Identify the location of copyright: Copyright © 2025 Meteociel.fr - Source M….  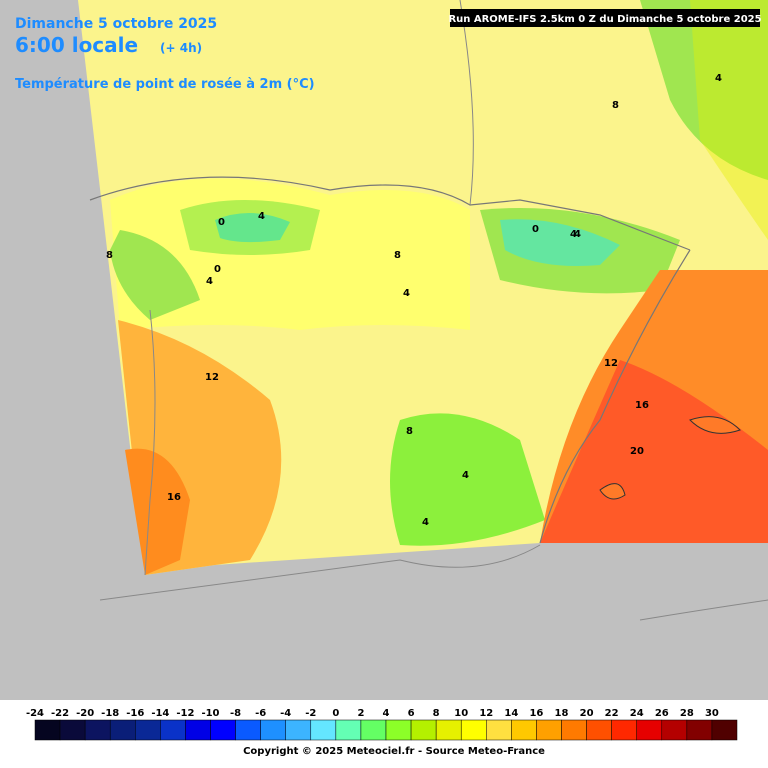
(394, 751).